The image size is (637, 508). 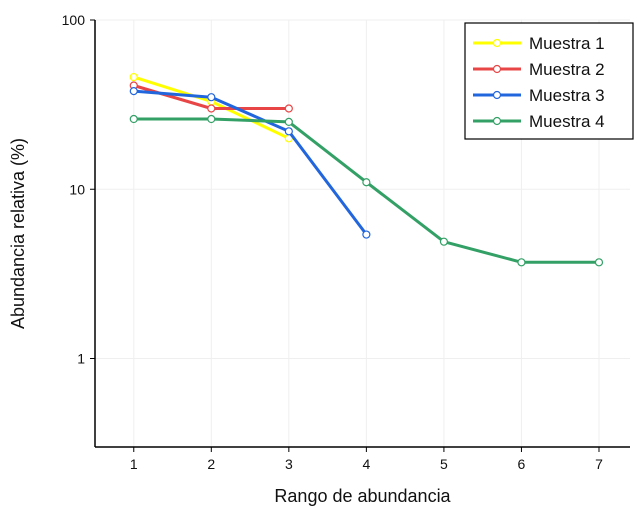 I want to click on x-tick-label: 2, so click(x=211, y=464).